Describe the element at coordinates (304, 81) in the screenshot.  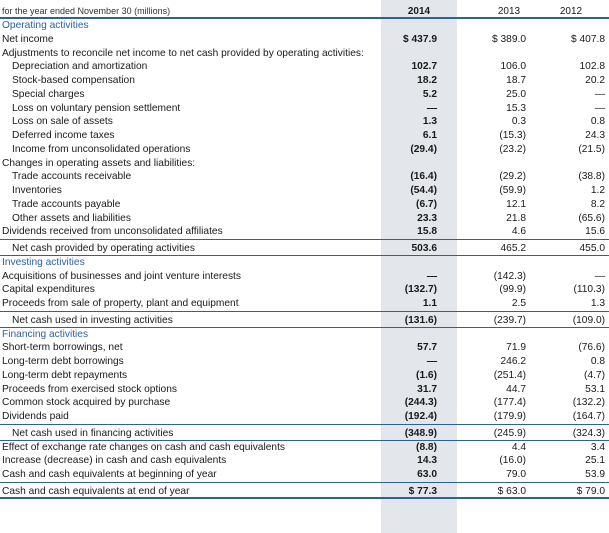
I see `table-row: Stock-based compensation 18.2 18.7 20.2` at that location.